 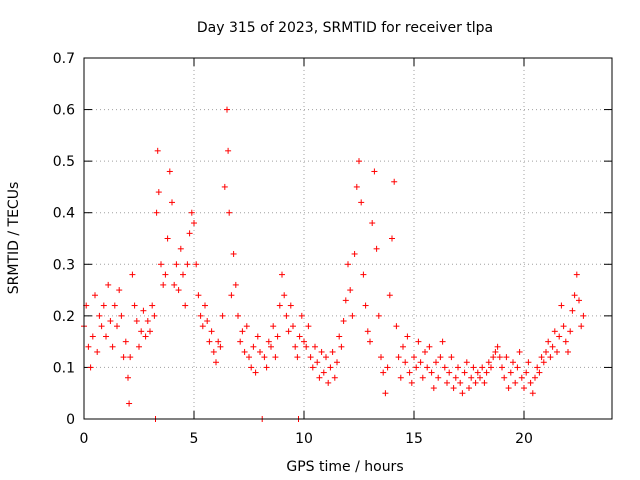 I want to click on y-tick-label: 0.7, so click(x=64, y=59).